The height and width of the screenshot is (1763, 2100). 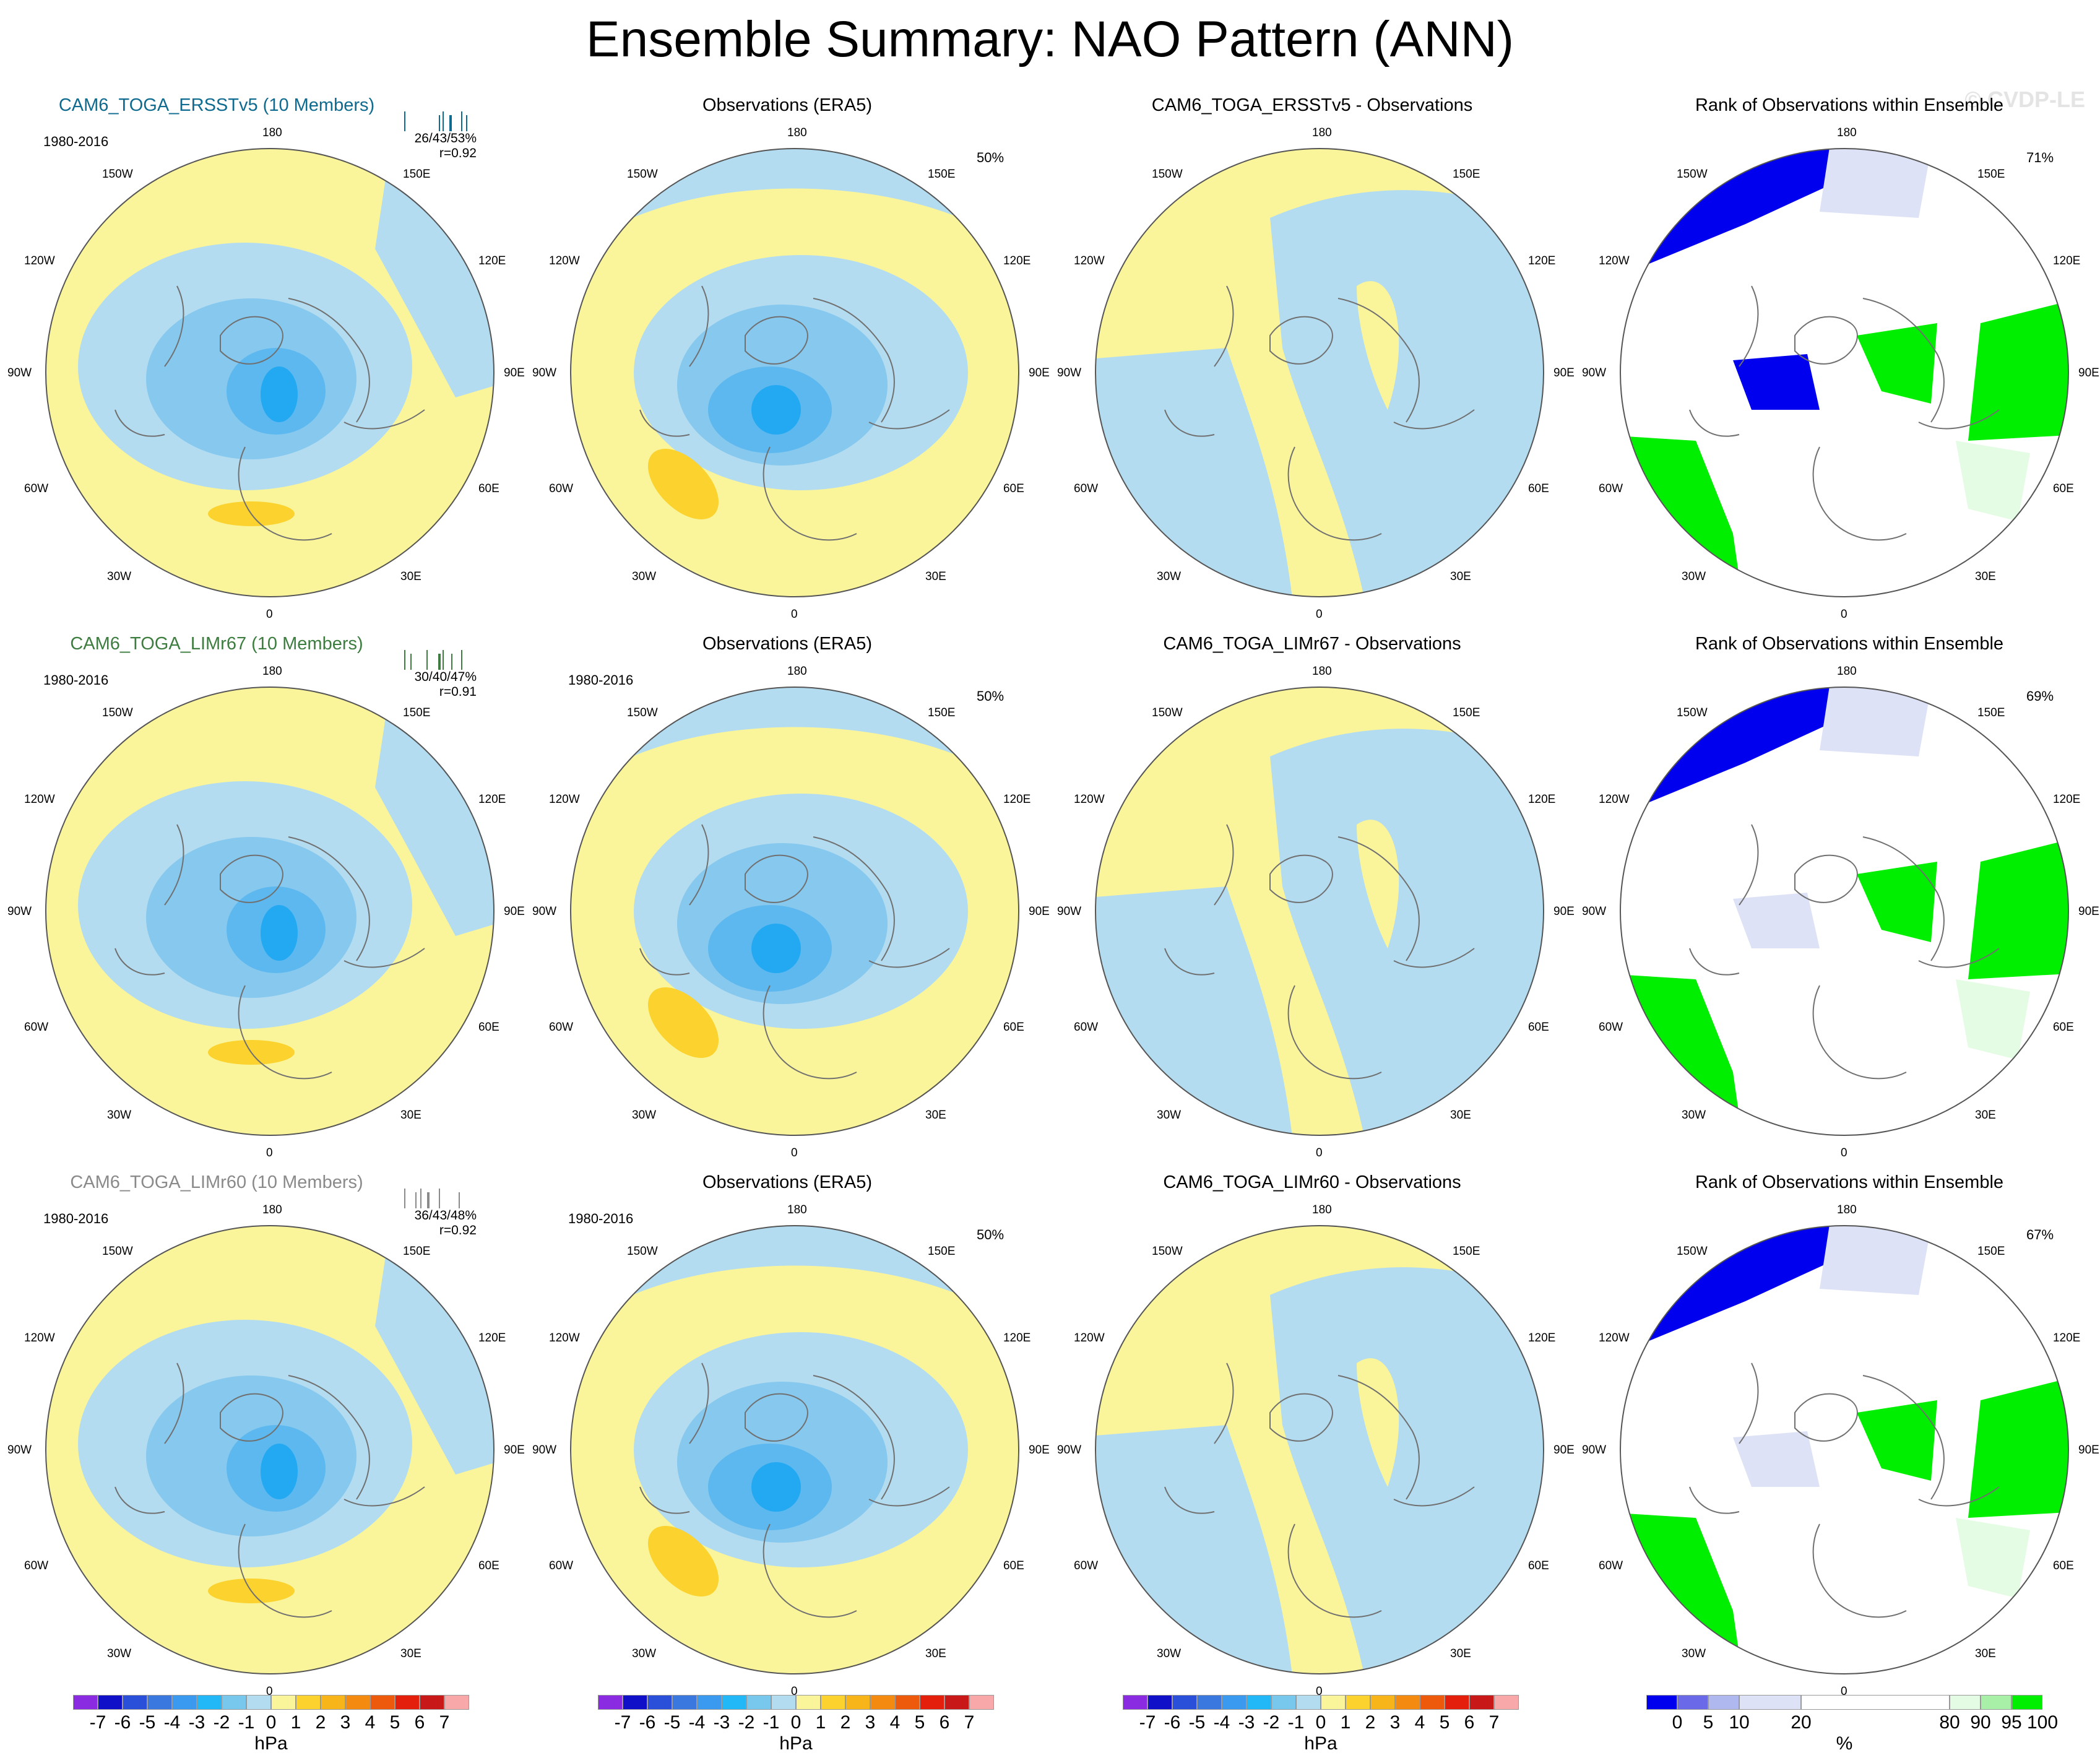 I want to click on longitude-label: 150W, so click(x=1167, y=1251).